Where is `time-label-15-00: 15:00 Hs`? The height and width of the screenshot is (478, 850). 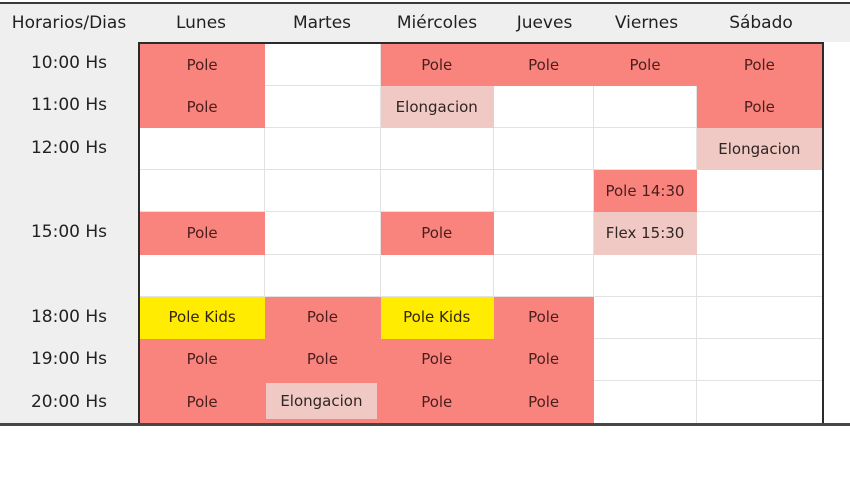
time-label-15-00: 15:00 Hs is located at coordinates (69, 232).